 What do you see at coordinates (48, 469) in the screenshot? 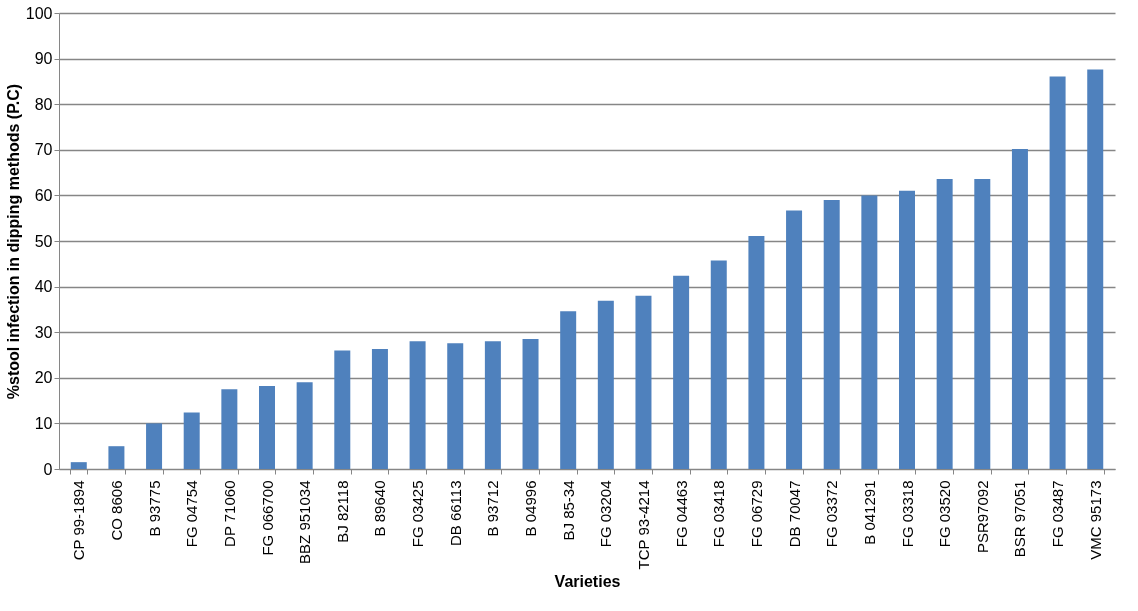
I see `y-tick-label: 0` at bounding box center [48, 469].